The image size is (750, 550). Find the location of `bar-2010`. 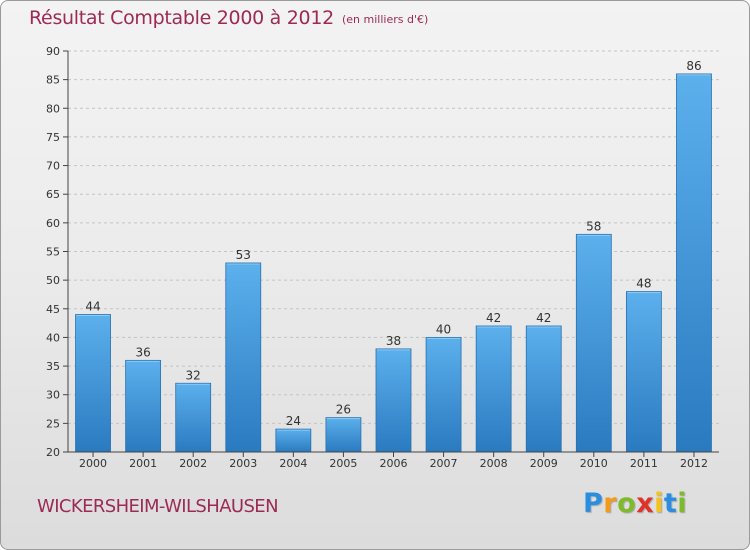

bar-2010 is located at coordinates (593, 343).